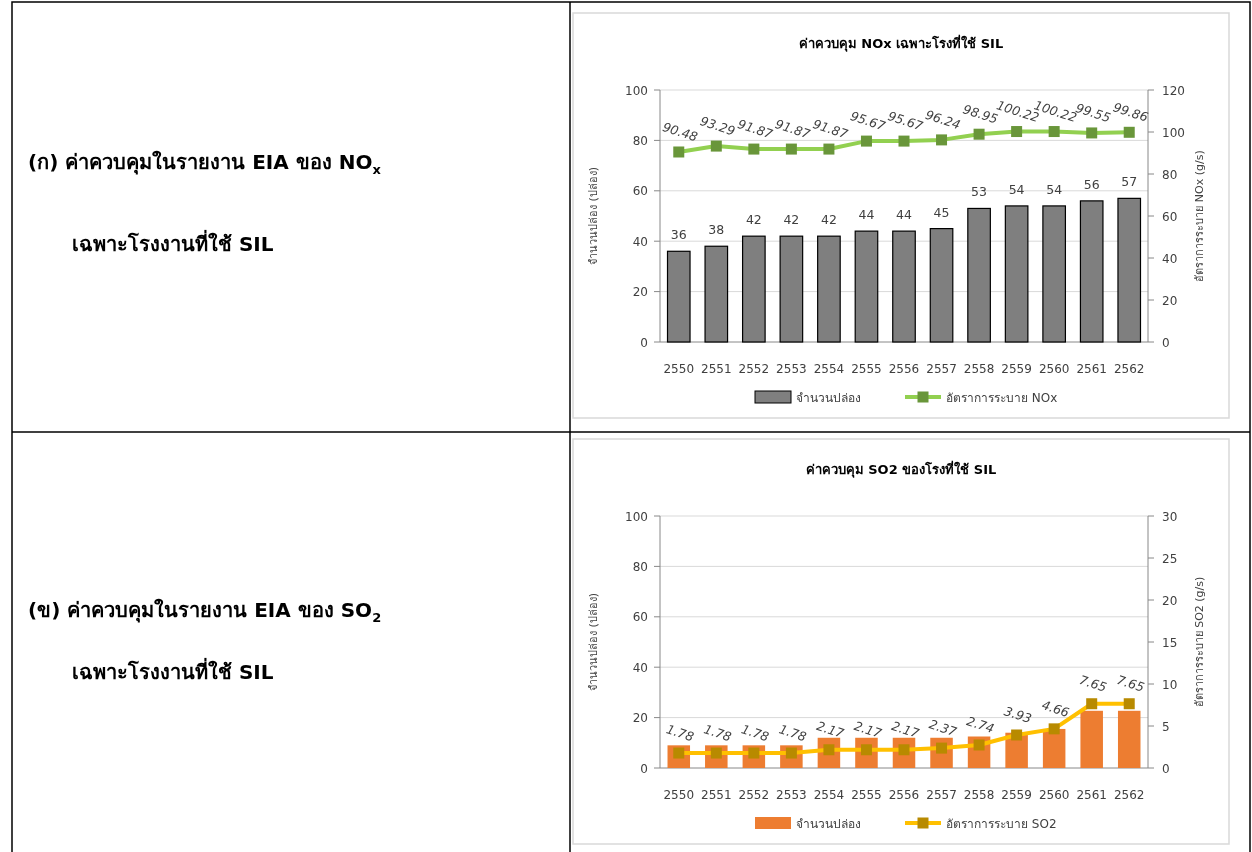 This screenshot has height=852, width=1252. Describe the element at coordinates (1199, 642) in the screenshot. I see `y2-axis-title: อัตราการระบาย SO2 (g/s)` at that location.